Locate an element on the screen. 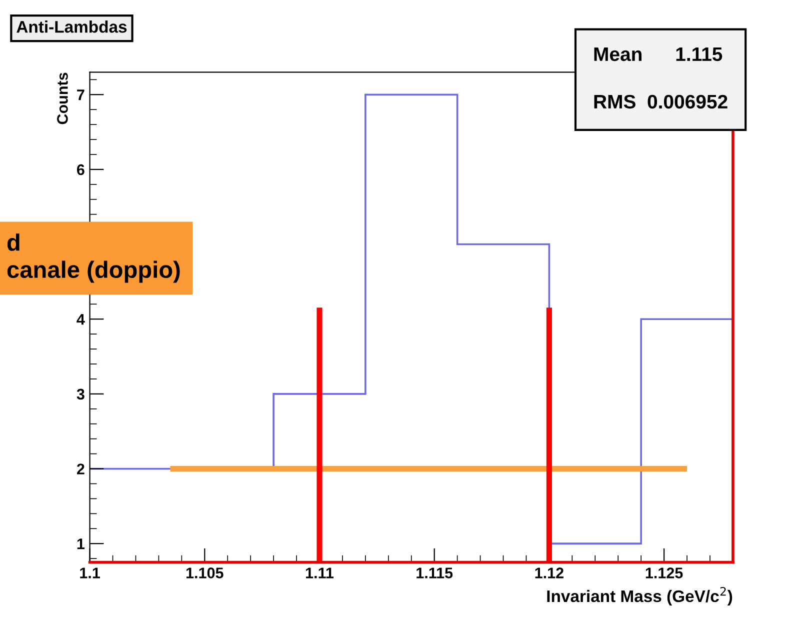 The height and width of the screenshot is (622, 809). y-tick-label: 7 is located at coordinates (80, 95).